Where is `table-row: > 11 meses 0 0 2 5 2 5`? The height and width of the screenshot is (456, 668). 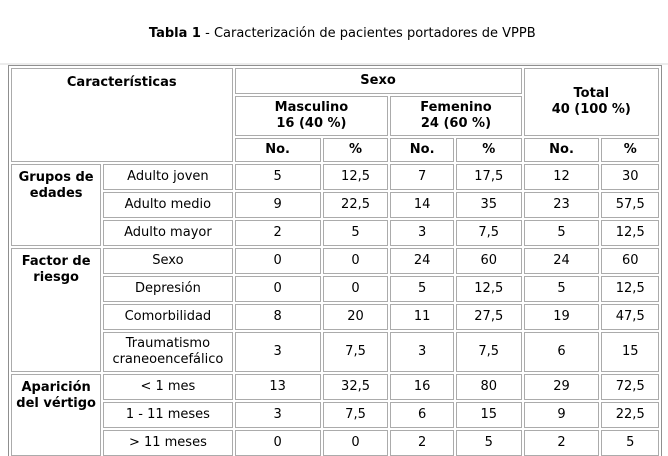 table-row: > 11 meses 0 0 2 5 2 5 is located at coordinates (335, 443).